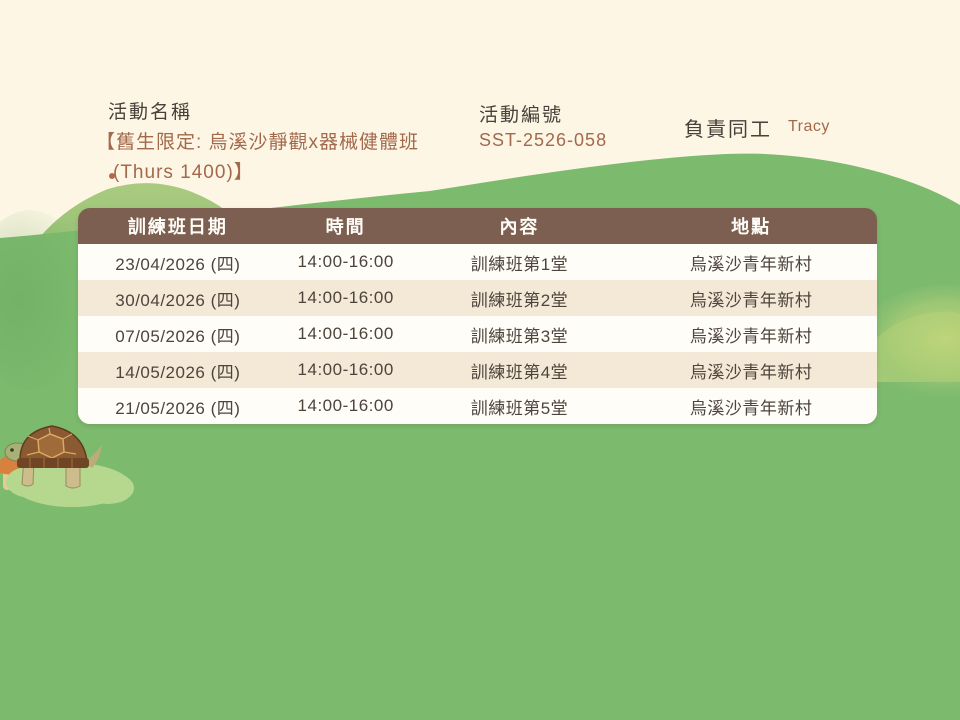  Describe the element at coordinates (519, 264) in the screenshot. I see `table-cell: 訓練班第1堂` at that location.